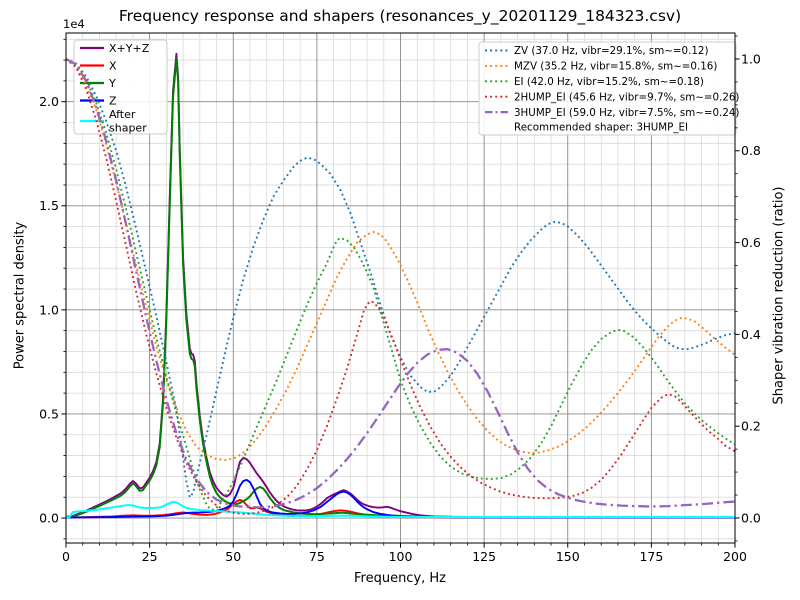  What do you see at coordinates (751, 334) in the screenshot?
I see `right-y-tick-label: 0.4` at bounding box center [751, 334].